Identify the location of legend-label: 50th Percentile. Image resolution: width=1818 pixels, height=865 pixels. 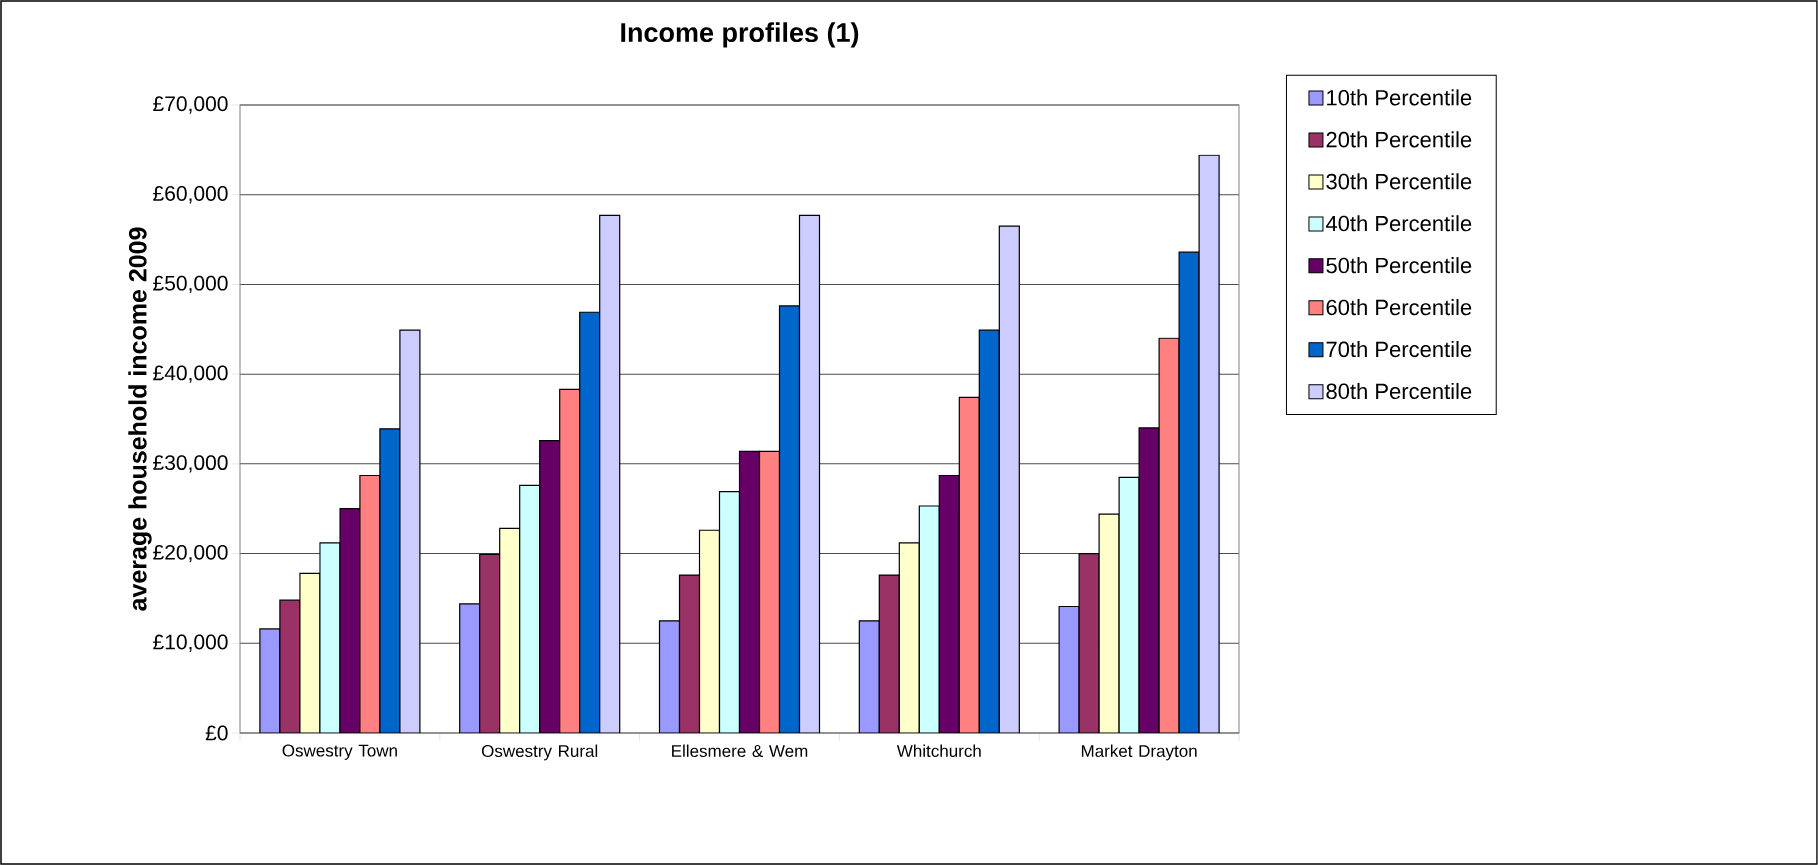
(1399, 265).